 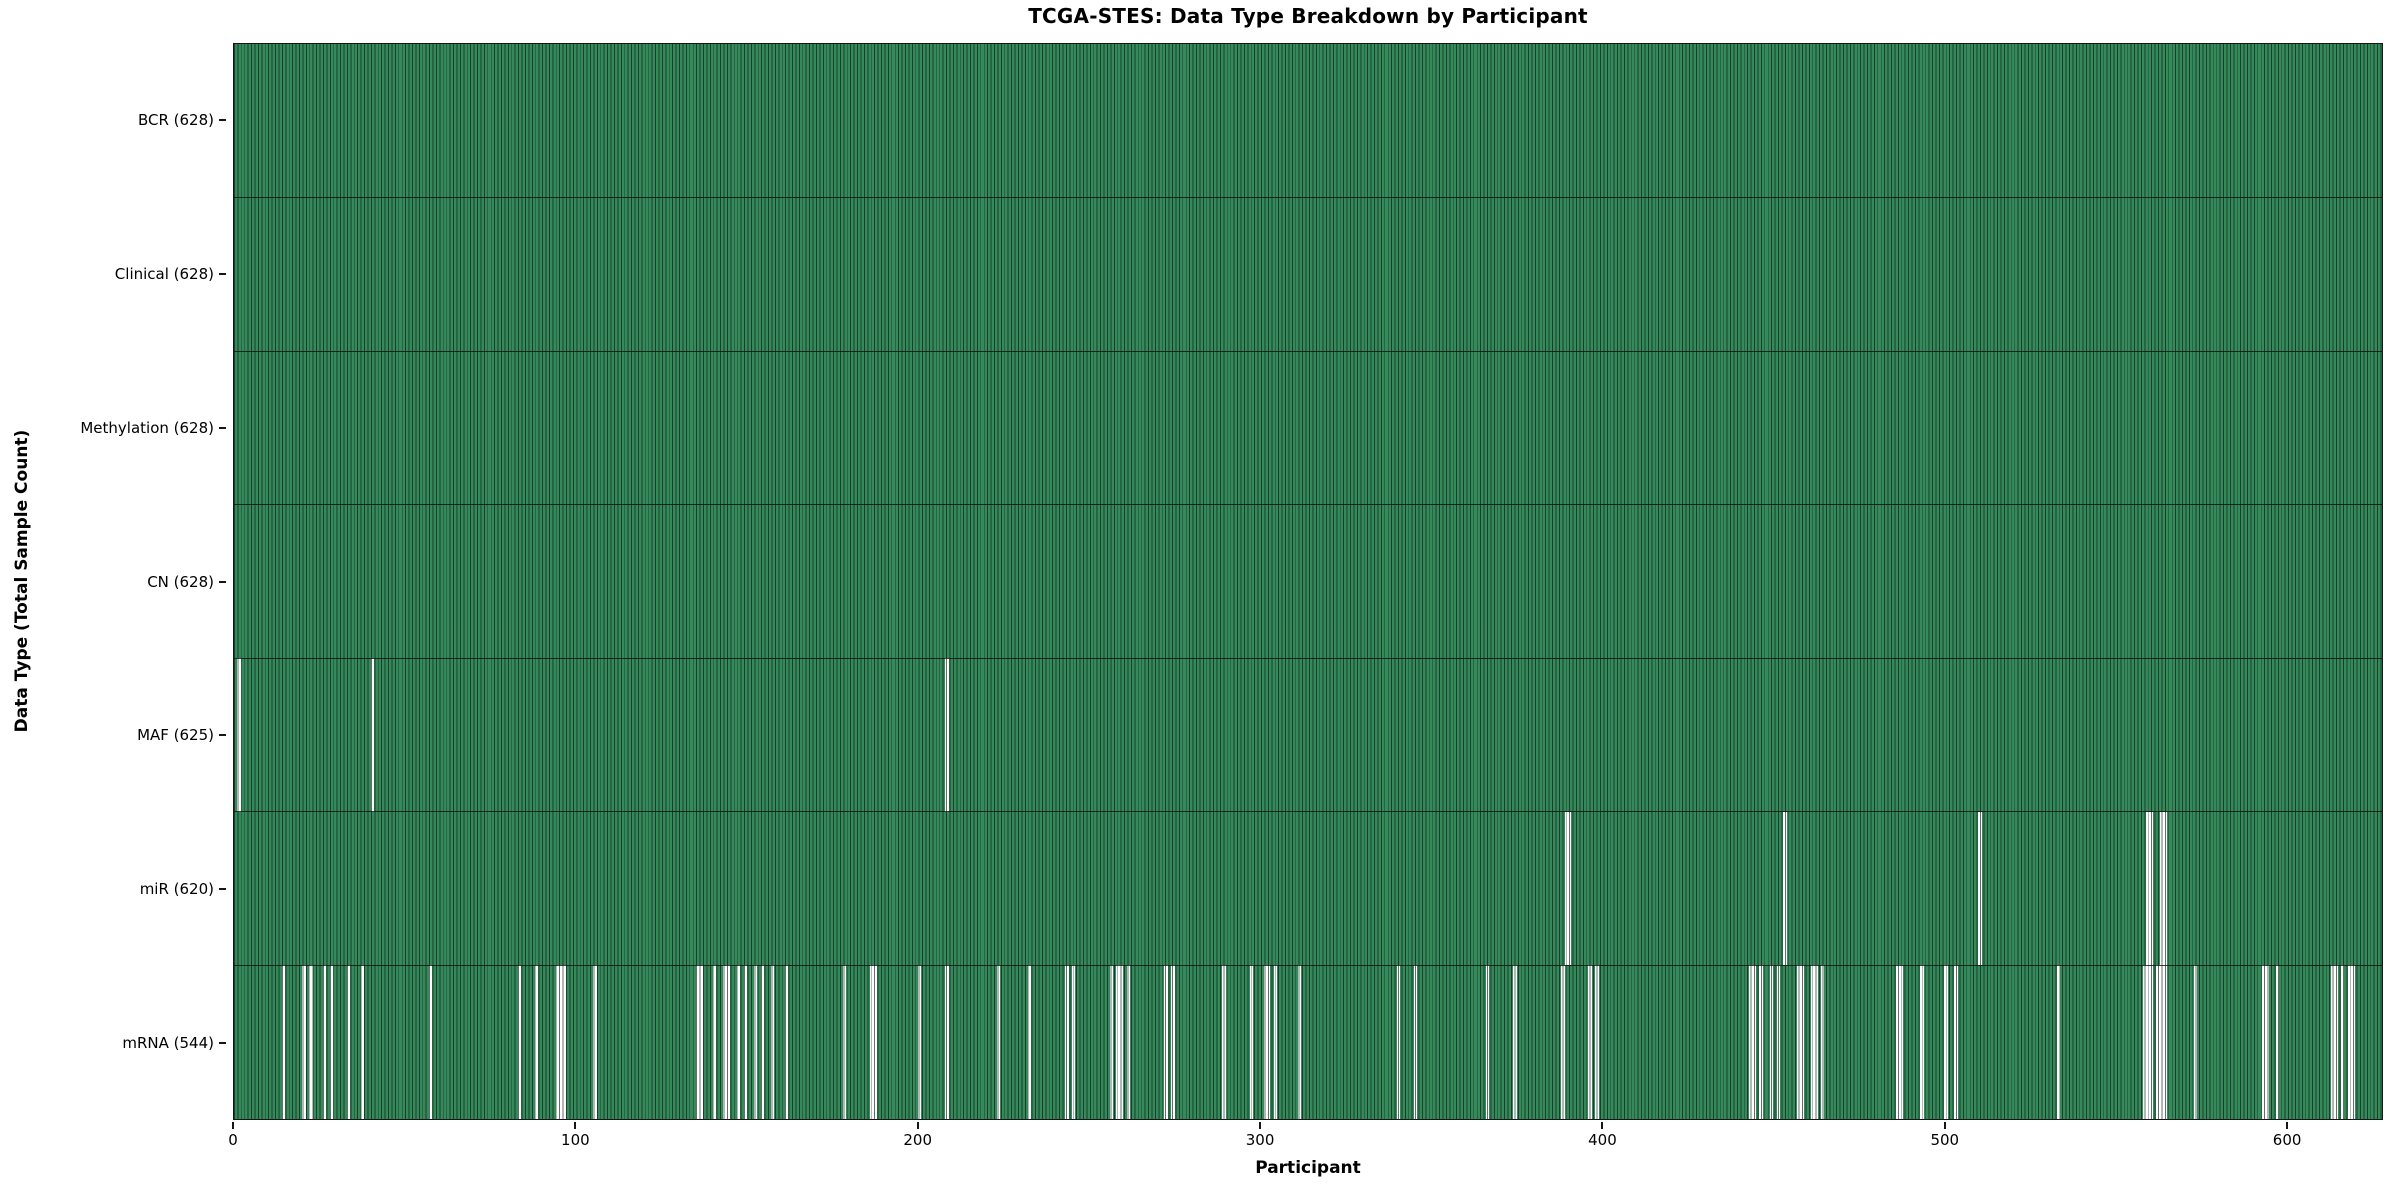 What do you see at coordinates (1308, 121) in the screenshot?
I see `row-BCR` at bounding box center [1308, 121].